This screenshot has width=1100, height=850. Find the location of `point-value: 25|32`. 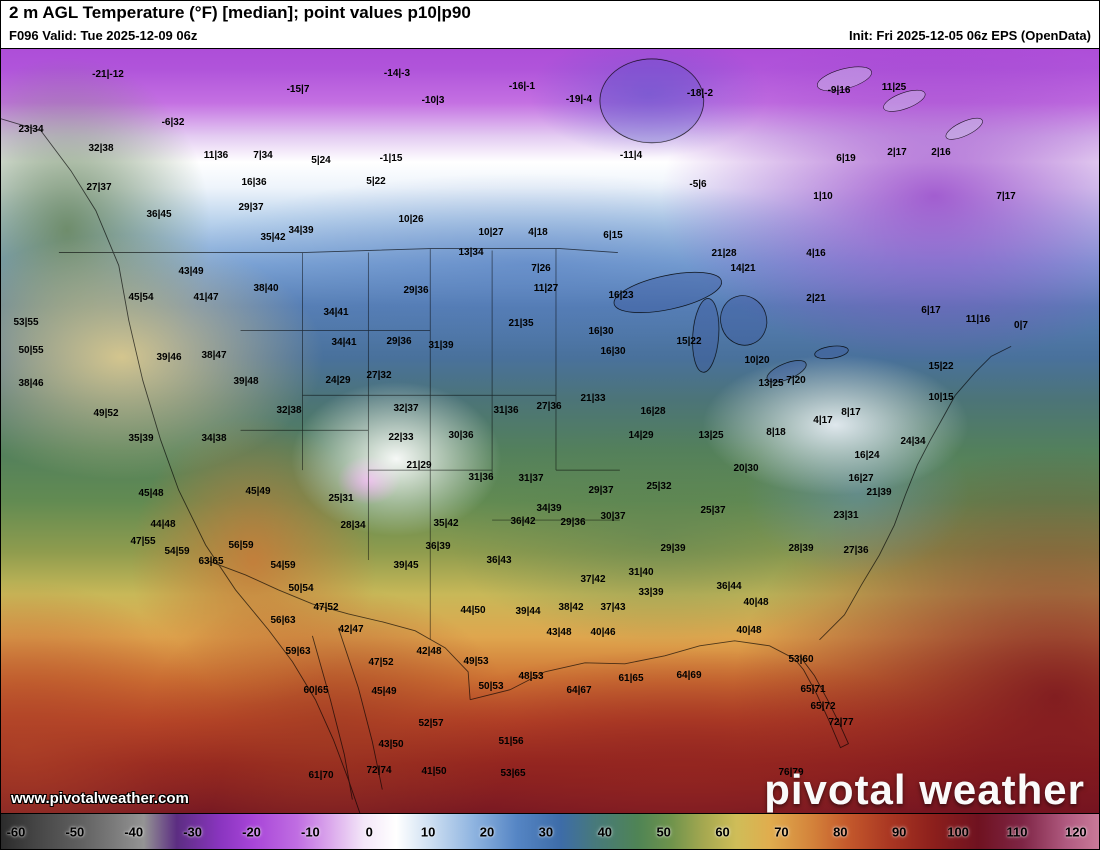

point-value: 25|32 is located at coordinates (659, 486).